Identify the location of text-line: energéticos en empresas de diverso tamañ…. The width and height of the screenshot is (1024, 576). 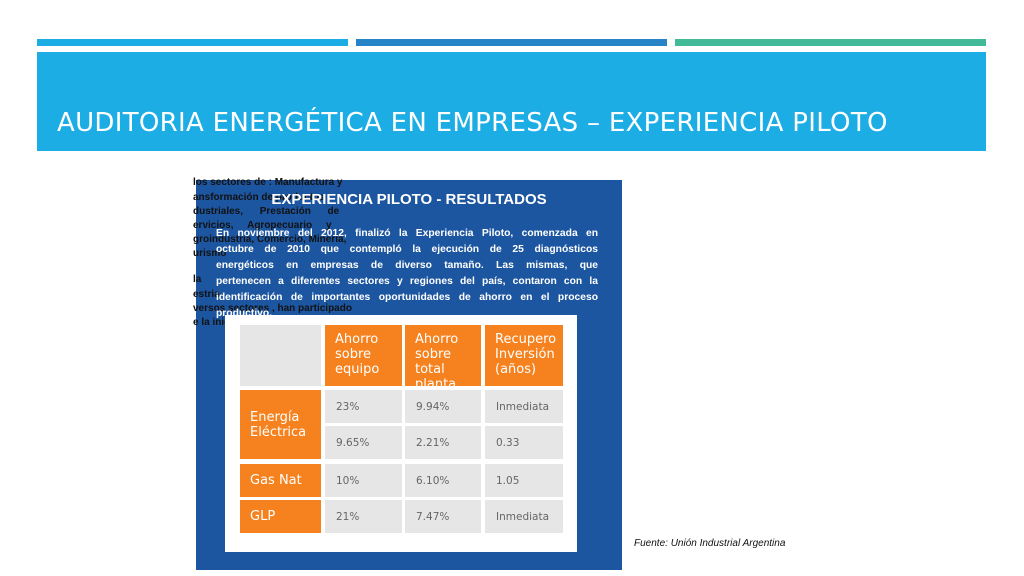
(407, 265).